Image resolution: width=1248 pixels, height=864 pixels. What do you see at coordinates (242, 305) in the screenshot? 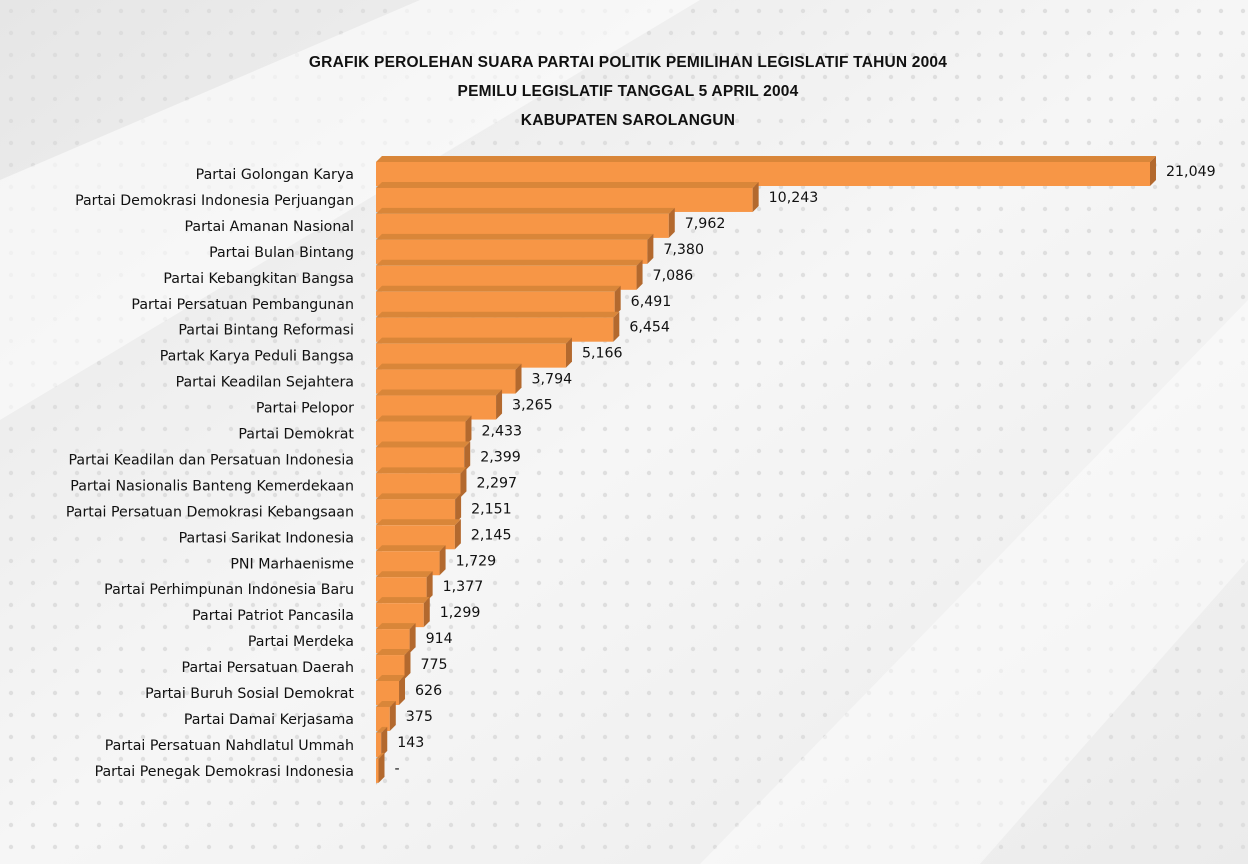
I see `category-label: Partai Persatuan Pembangunan` at bounding box center [242, 305].